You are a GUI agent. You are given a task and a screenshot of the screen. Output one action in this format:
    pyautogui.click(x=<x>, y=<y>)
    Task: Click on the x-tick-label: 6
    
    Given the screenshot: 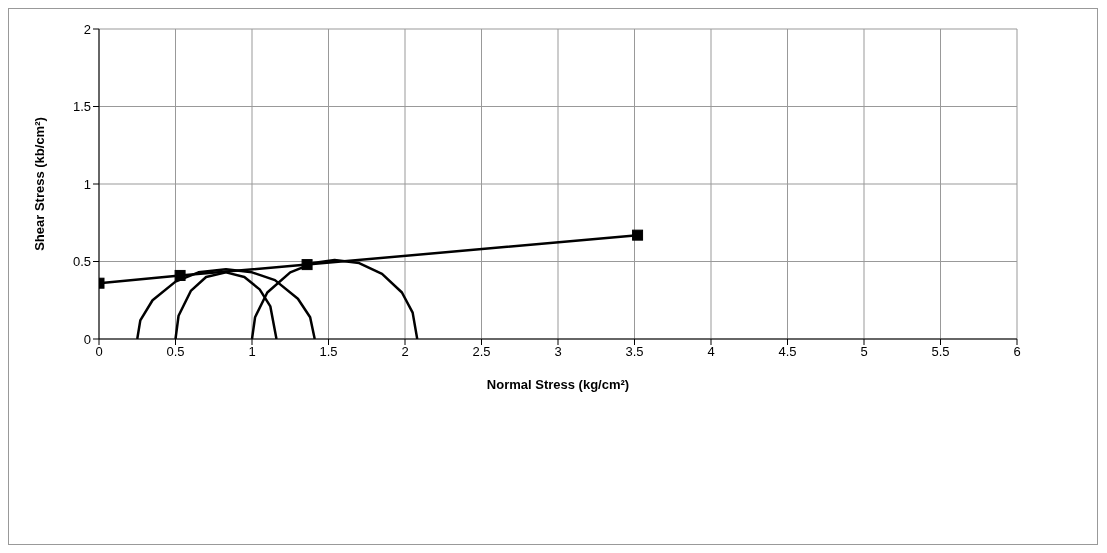 What is the action you would take?
    pyautogui.click(x=1017, y=352)
    